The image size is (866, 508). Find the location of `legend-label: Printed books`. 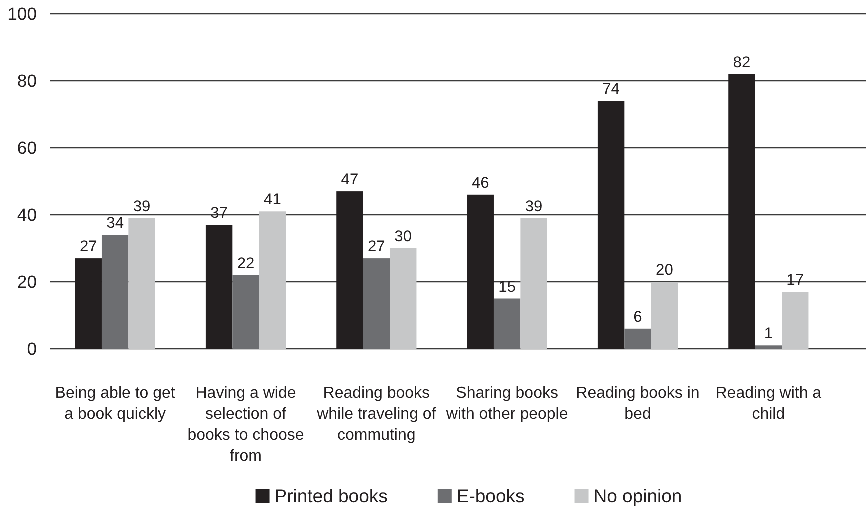

legend-label: Printed books is located at coordinates (331, 495).